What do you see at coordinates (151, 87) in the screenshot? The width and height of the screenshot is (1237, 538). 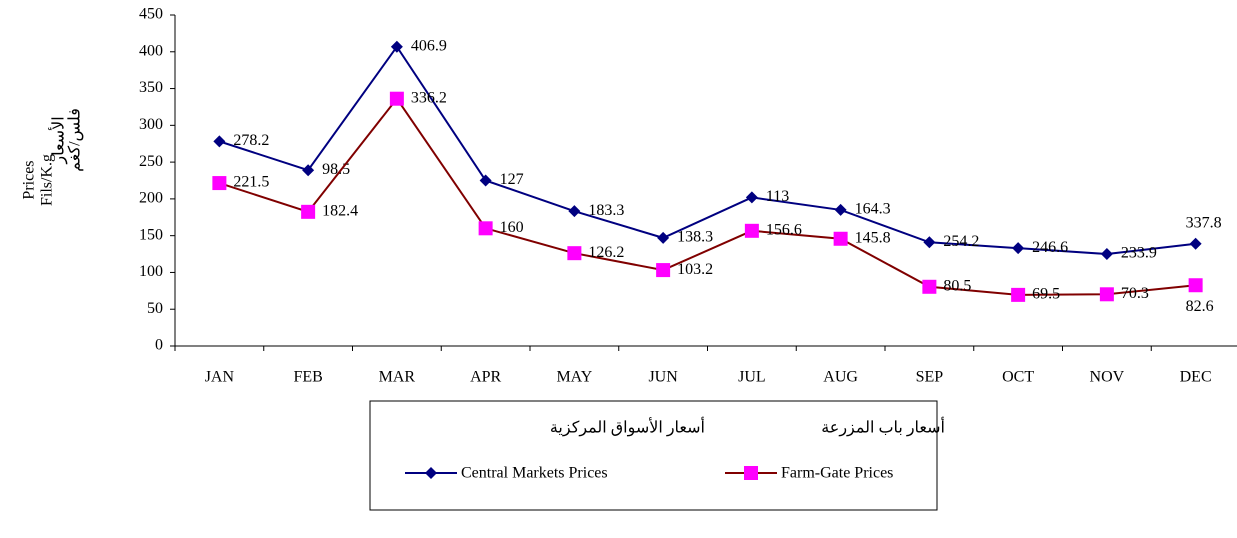 I see `y-tick-label: 350` at bounding box center [151, 87].